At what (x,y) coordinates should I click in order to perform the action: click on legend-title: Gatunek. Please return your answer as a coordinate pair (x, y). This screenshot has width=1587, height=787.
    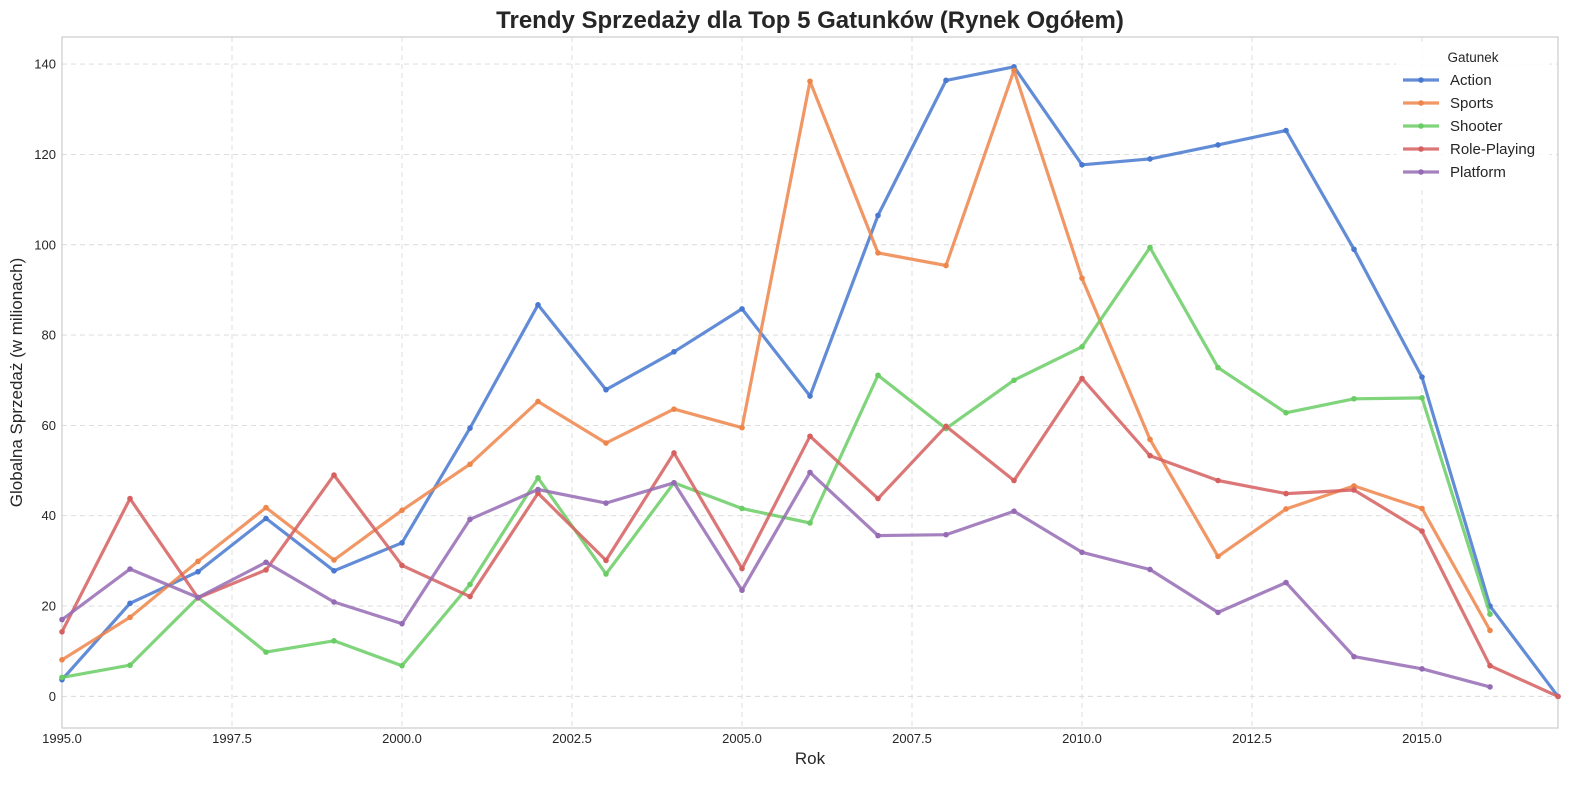
    Looking at the image, I should click on (1472, 57).